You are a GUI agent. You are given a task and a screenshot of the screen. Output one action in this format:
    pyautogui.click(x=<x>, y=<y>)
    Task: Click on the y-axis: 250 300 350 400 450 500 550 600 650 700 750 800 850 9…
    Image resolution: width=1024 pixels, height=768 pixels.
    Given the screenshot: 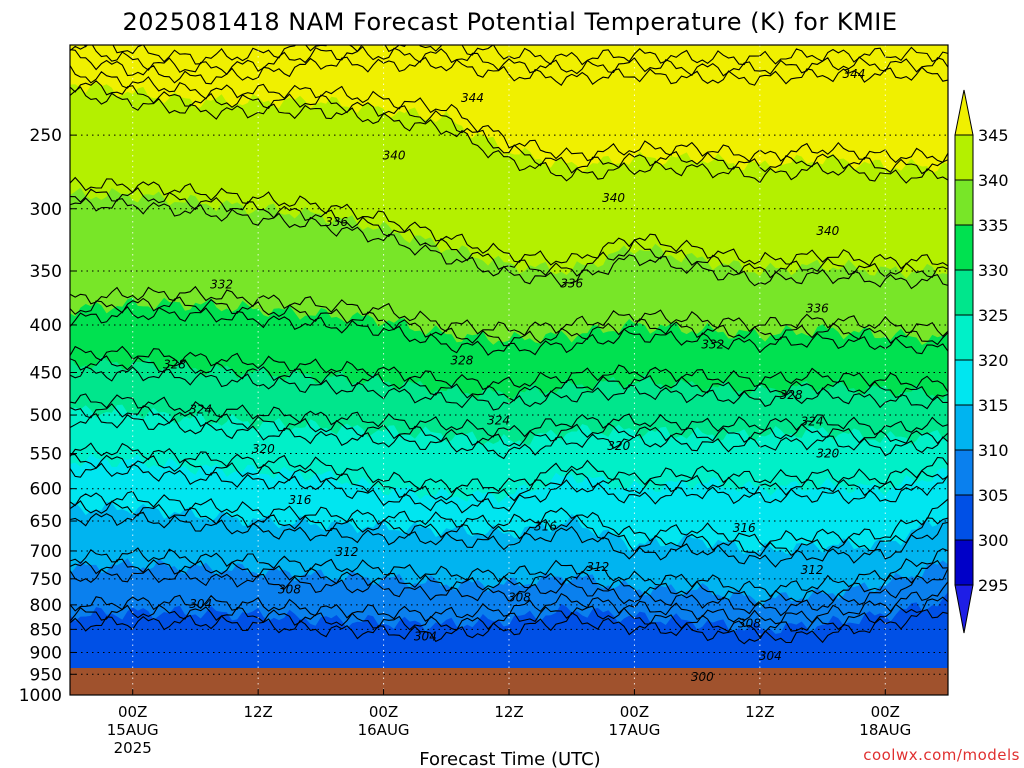 What is the action you would take?
    pyautogui.click(x=47, y=416)
    